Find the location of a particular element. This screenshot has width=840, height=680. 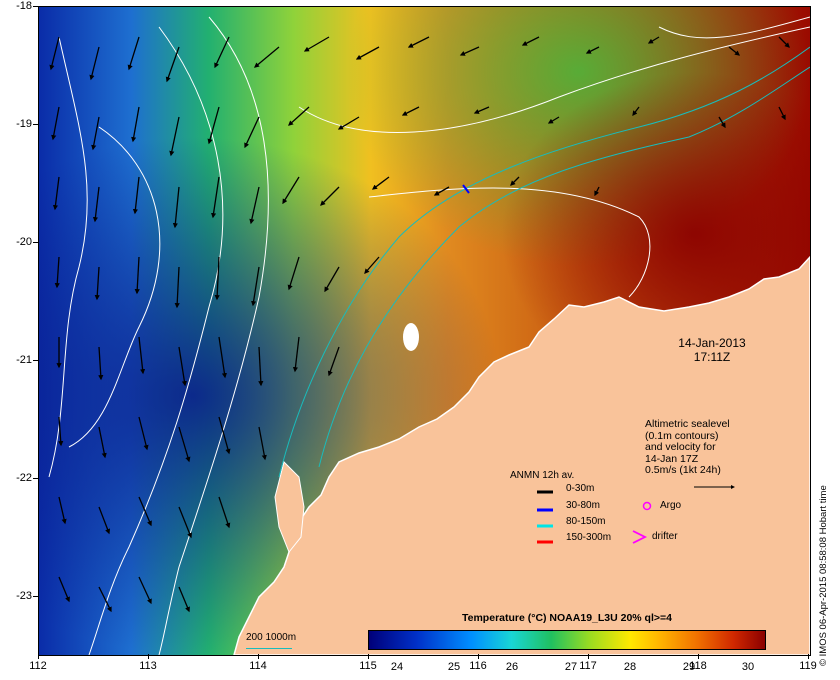

altimetry-note-line: and velocity for is located at coordinates (680, 447).